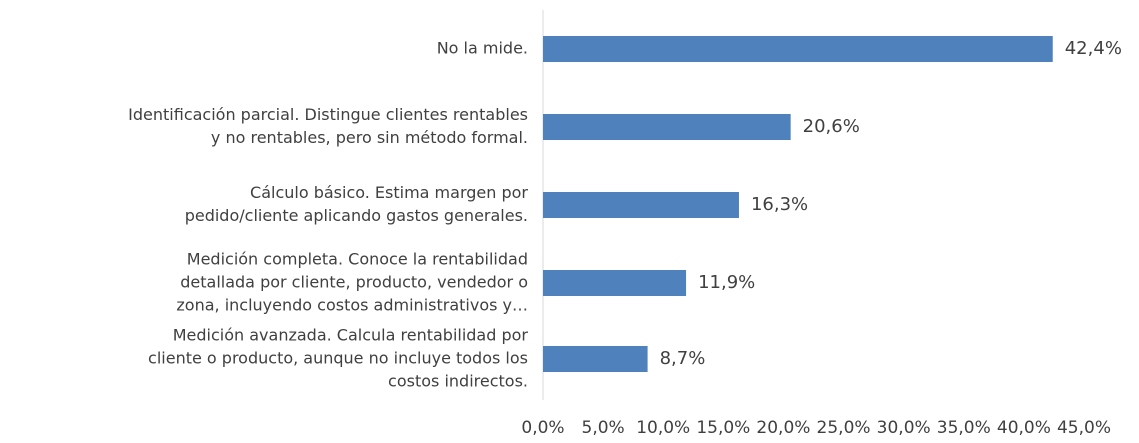  What do you see at coordinates (603, 428) in the screenshot?
I see `x-tick-label: 5,0%` at bounding box center [603, 428].